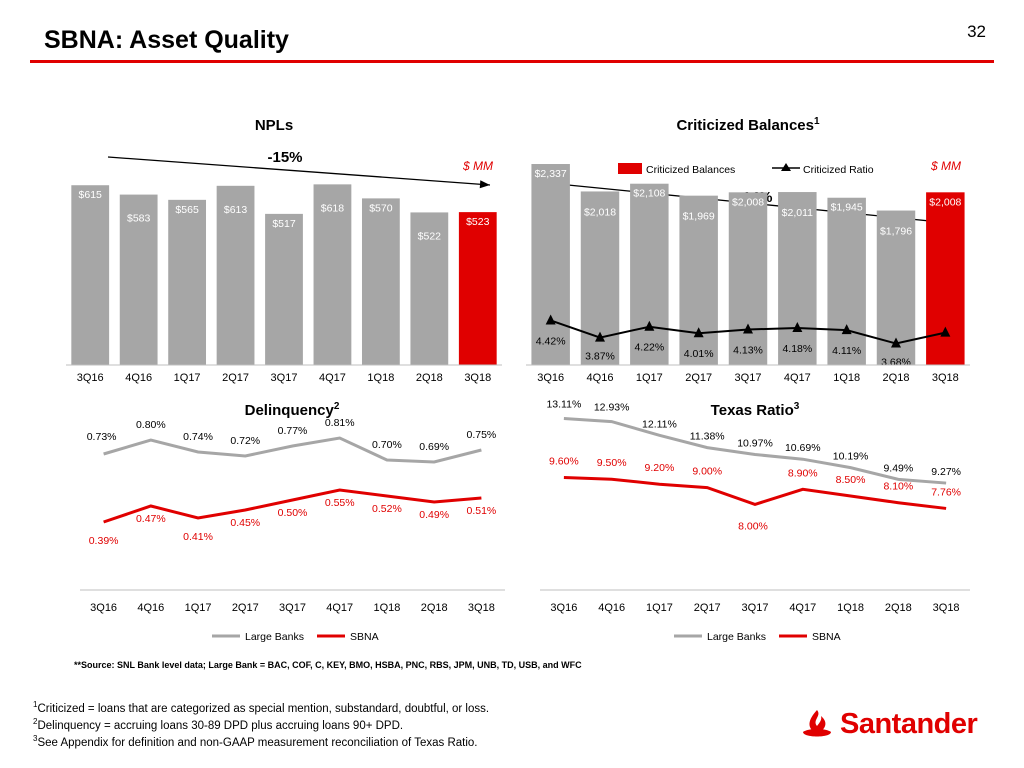 Image resolution: width=1024 pixels, height=768 pixels. What do you see at coordinates (826, 637) in the screenshot?
I see `texas-legend-label-sbna: SBNA` at bounding box center [826, 637].